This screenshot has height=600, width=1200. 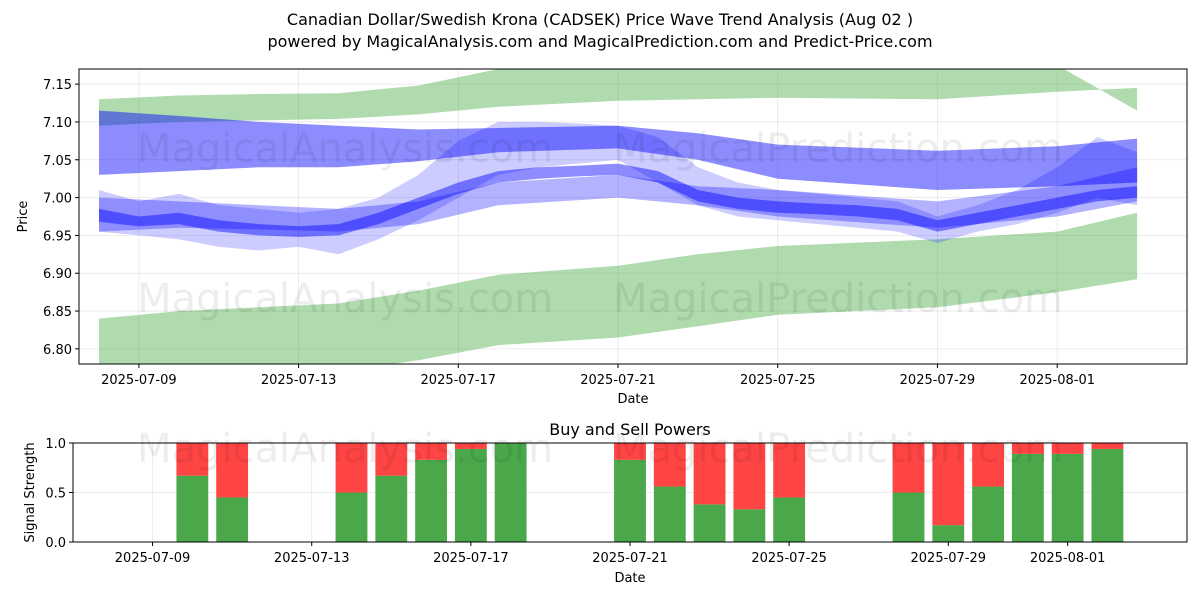 I want to click on y-tick-label: 0.0, so click(x=55, y=543).